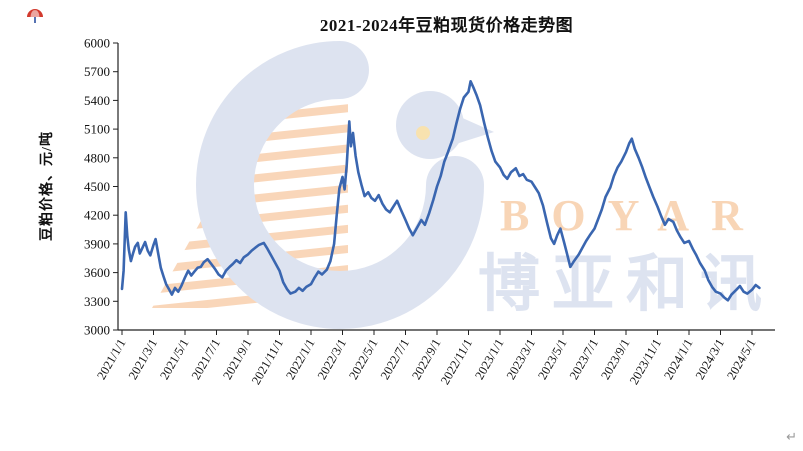  Describe the element at coordinates (446, 25) in the screenshot. I see `chart-title: 2021-2024年豆粕现货价格走势图` at that location.